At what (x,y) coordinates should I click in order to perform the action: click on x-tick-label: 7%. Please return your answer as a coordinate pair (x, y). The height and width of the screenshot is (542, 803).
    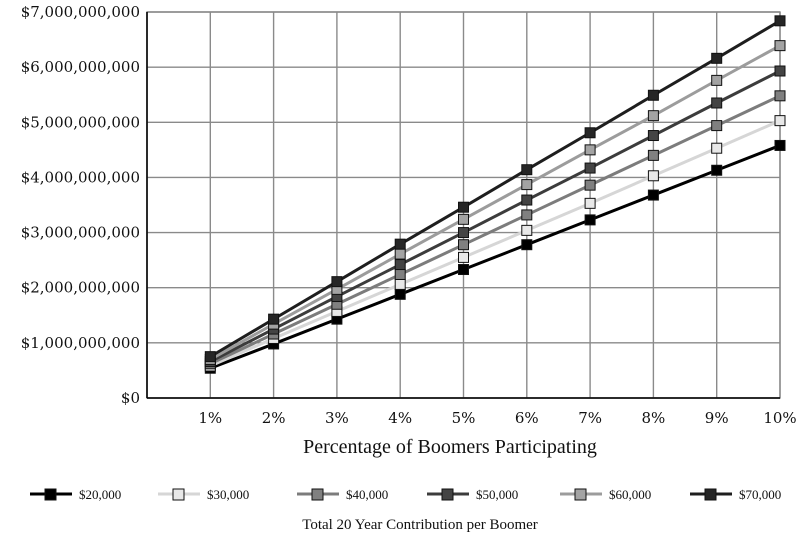
    Looking at the image, I should click on (590, 418).